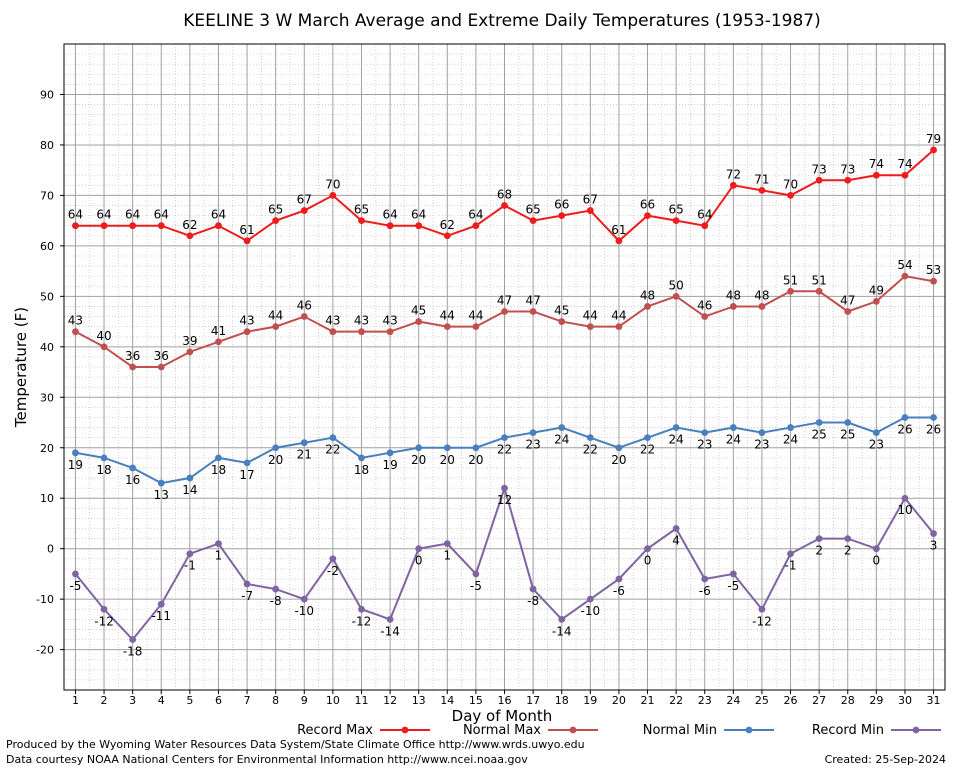  What do you see at coordinates (819, 435) in the screenshot?
I see `data-label-normal-min: 25` at bounding box center [819, 435].